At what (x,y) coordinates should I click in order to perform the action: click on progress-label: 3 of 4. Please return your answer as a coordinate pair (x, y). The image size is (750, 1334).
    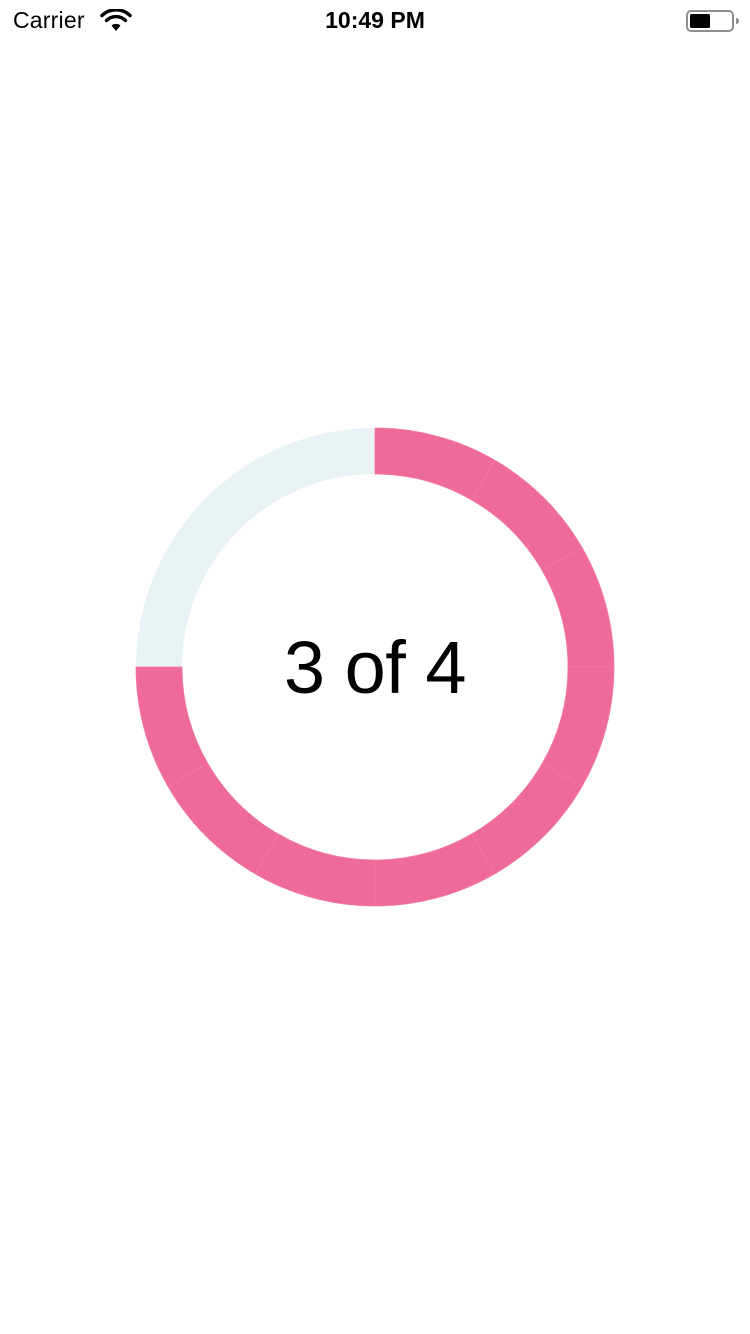
    Looking at the image, I should click on (375, 667).